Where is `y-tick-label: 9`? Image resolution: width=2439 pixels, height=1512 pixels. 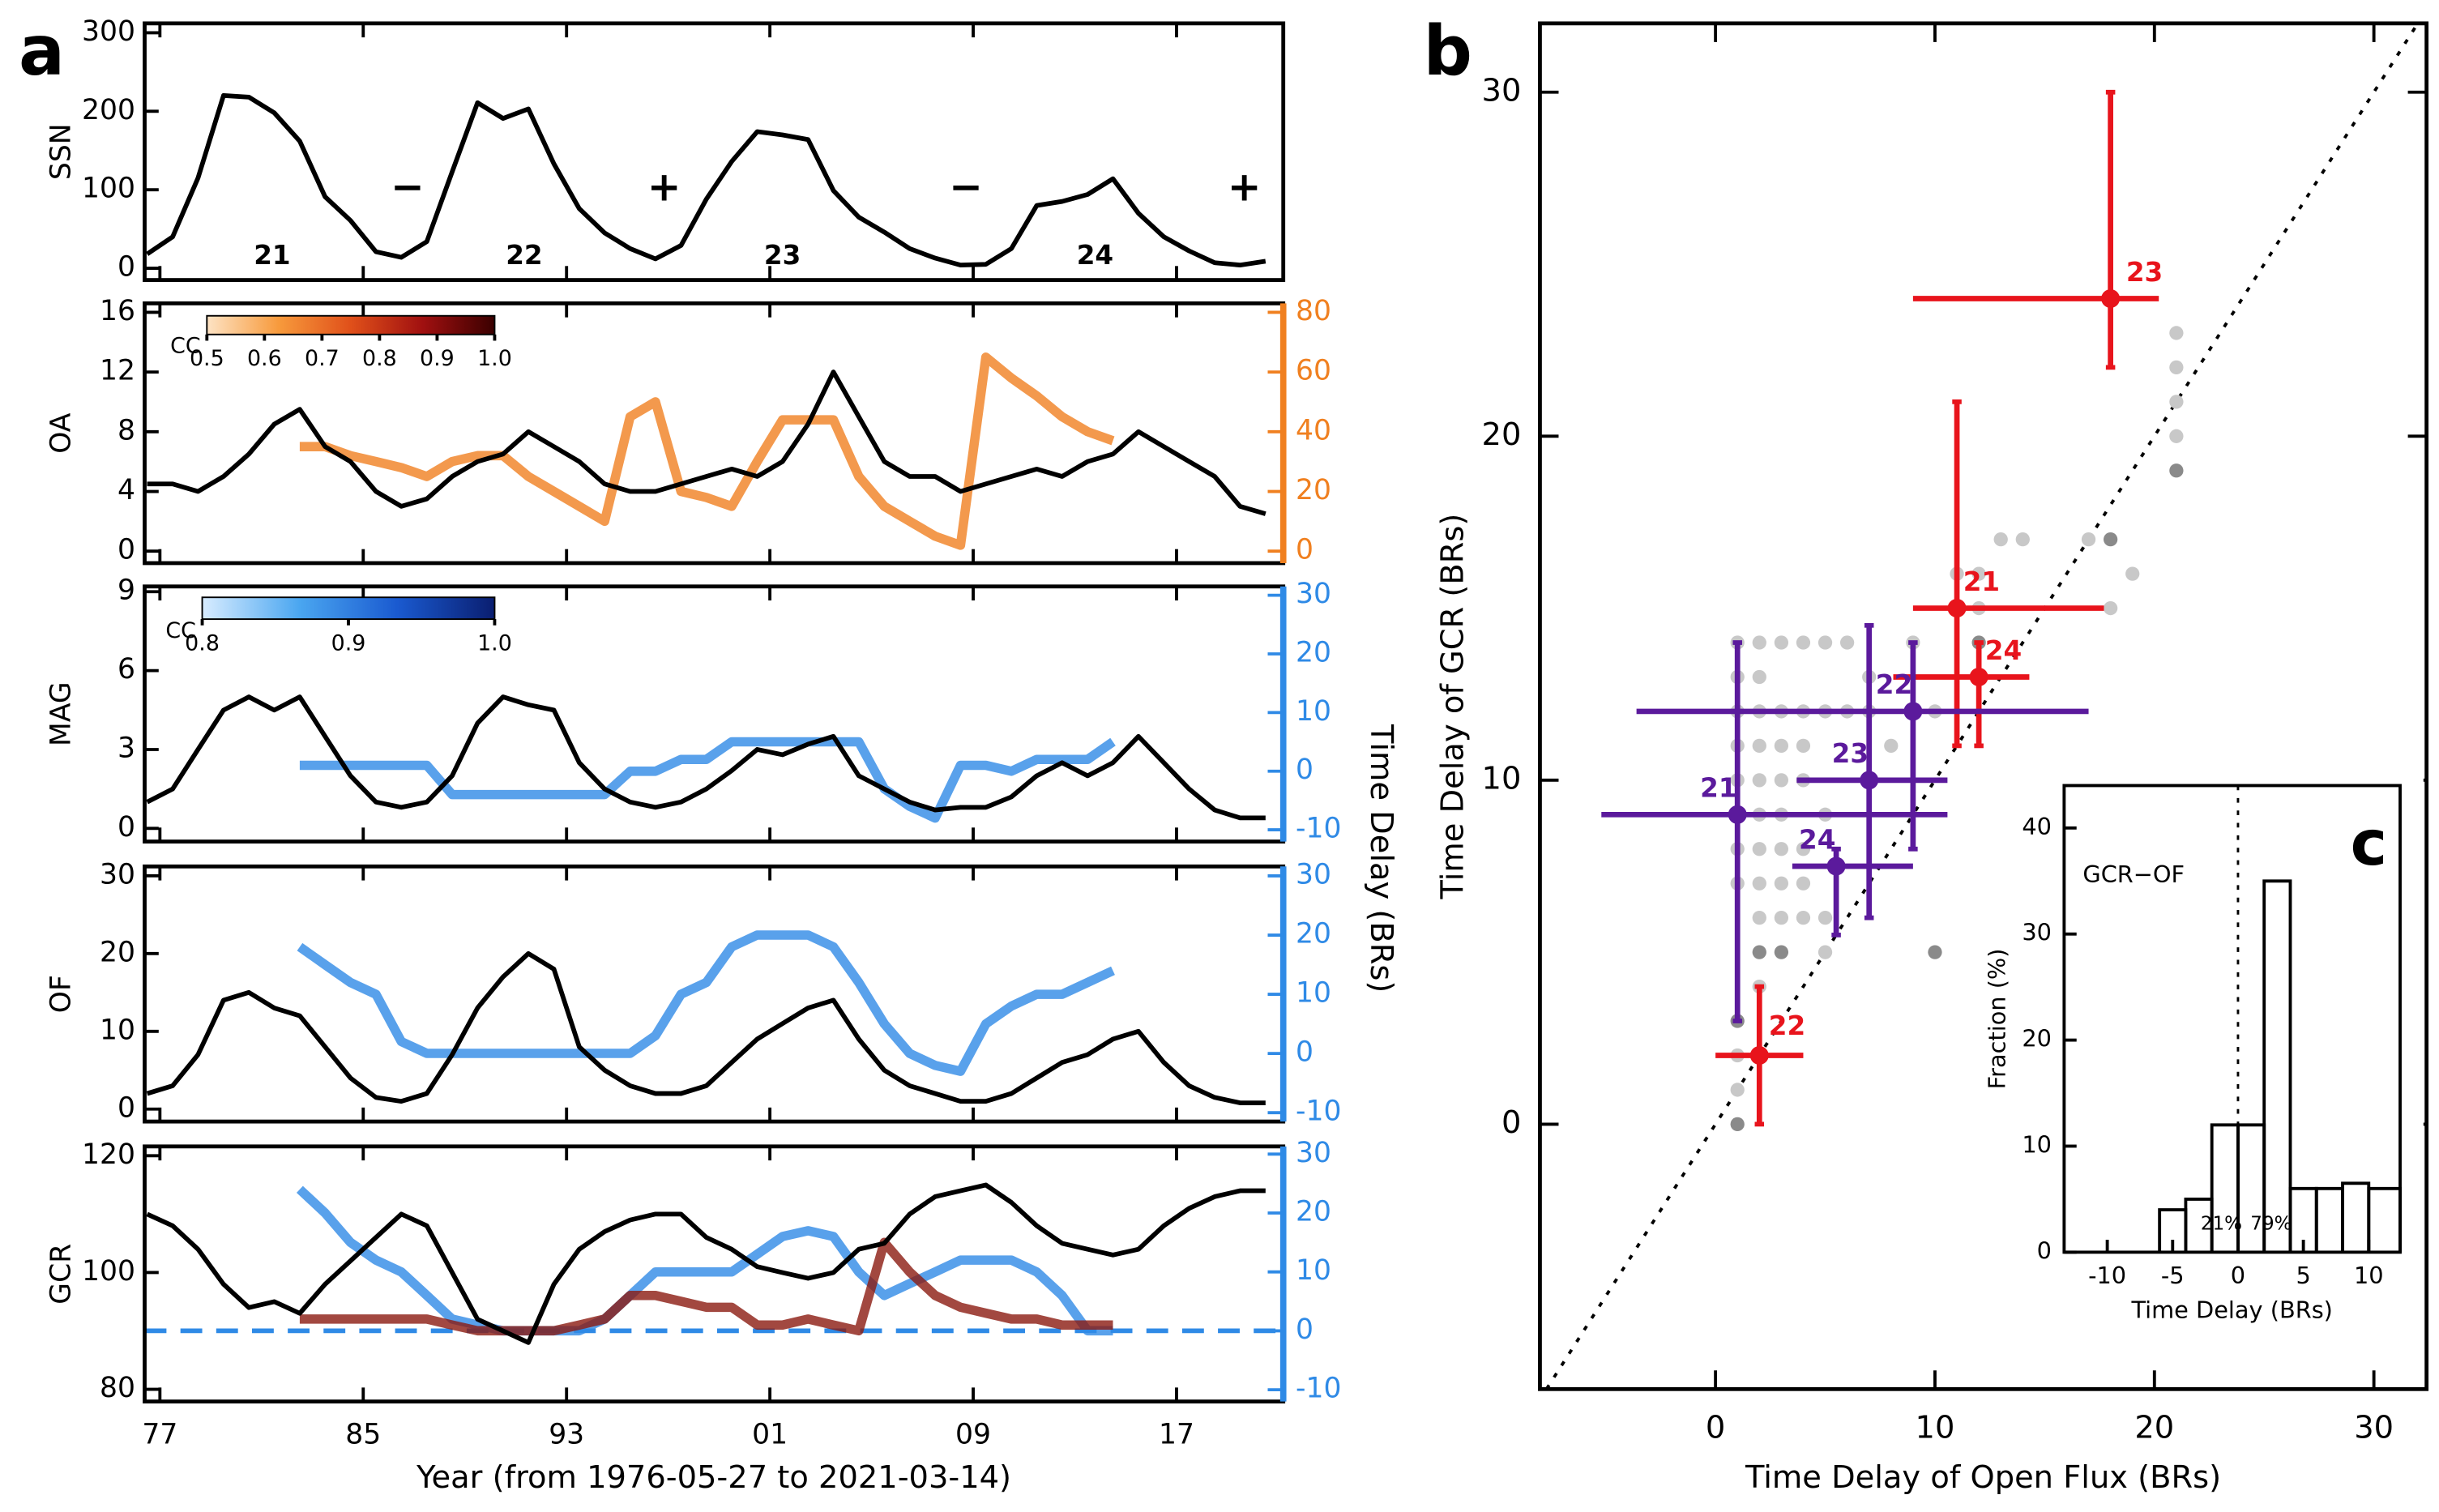 y-tick-label: 9 is located at coordinates (126, 591).